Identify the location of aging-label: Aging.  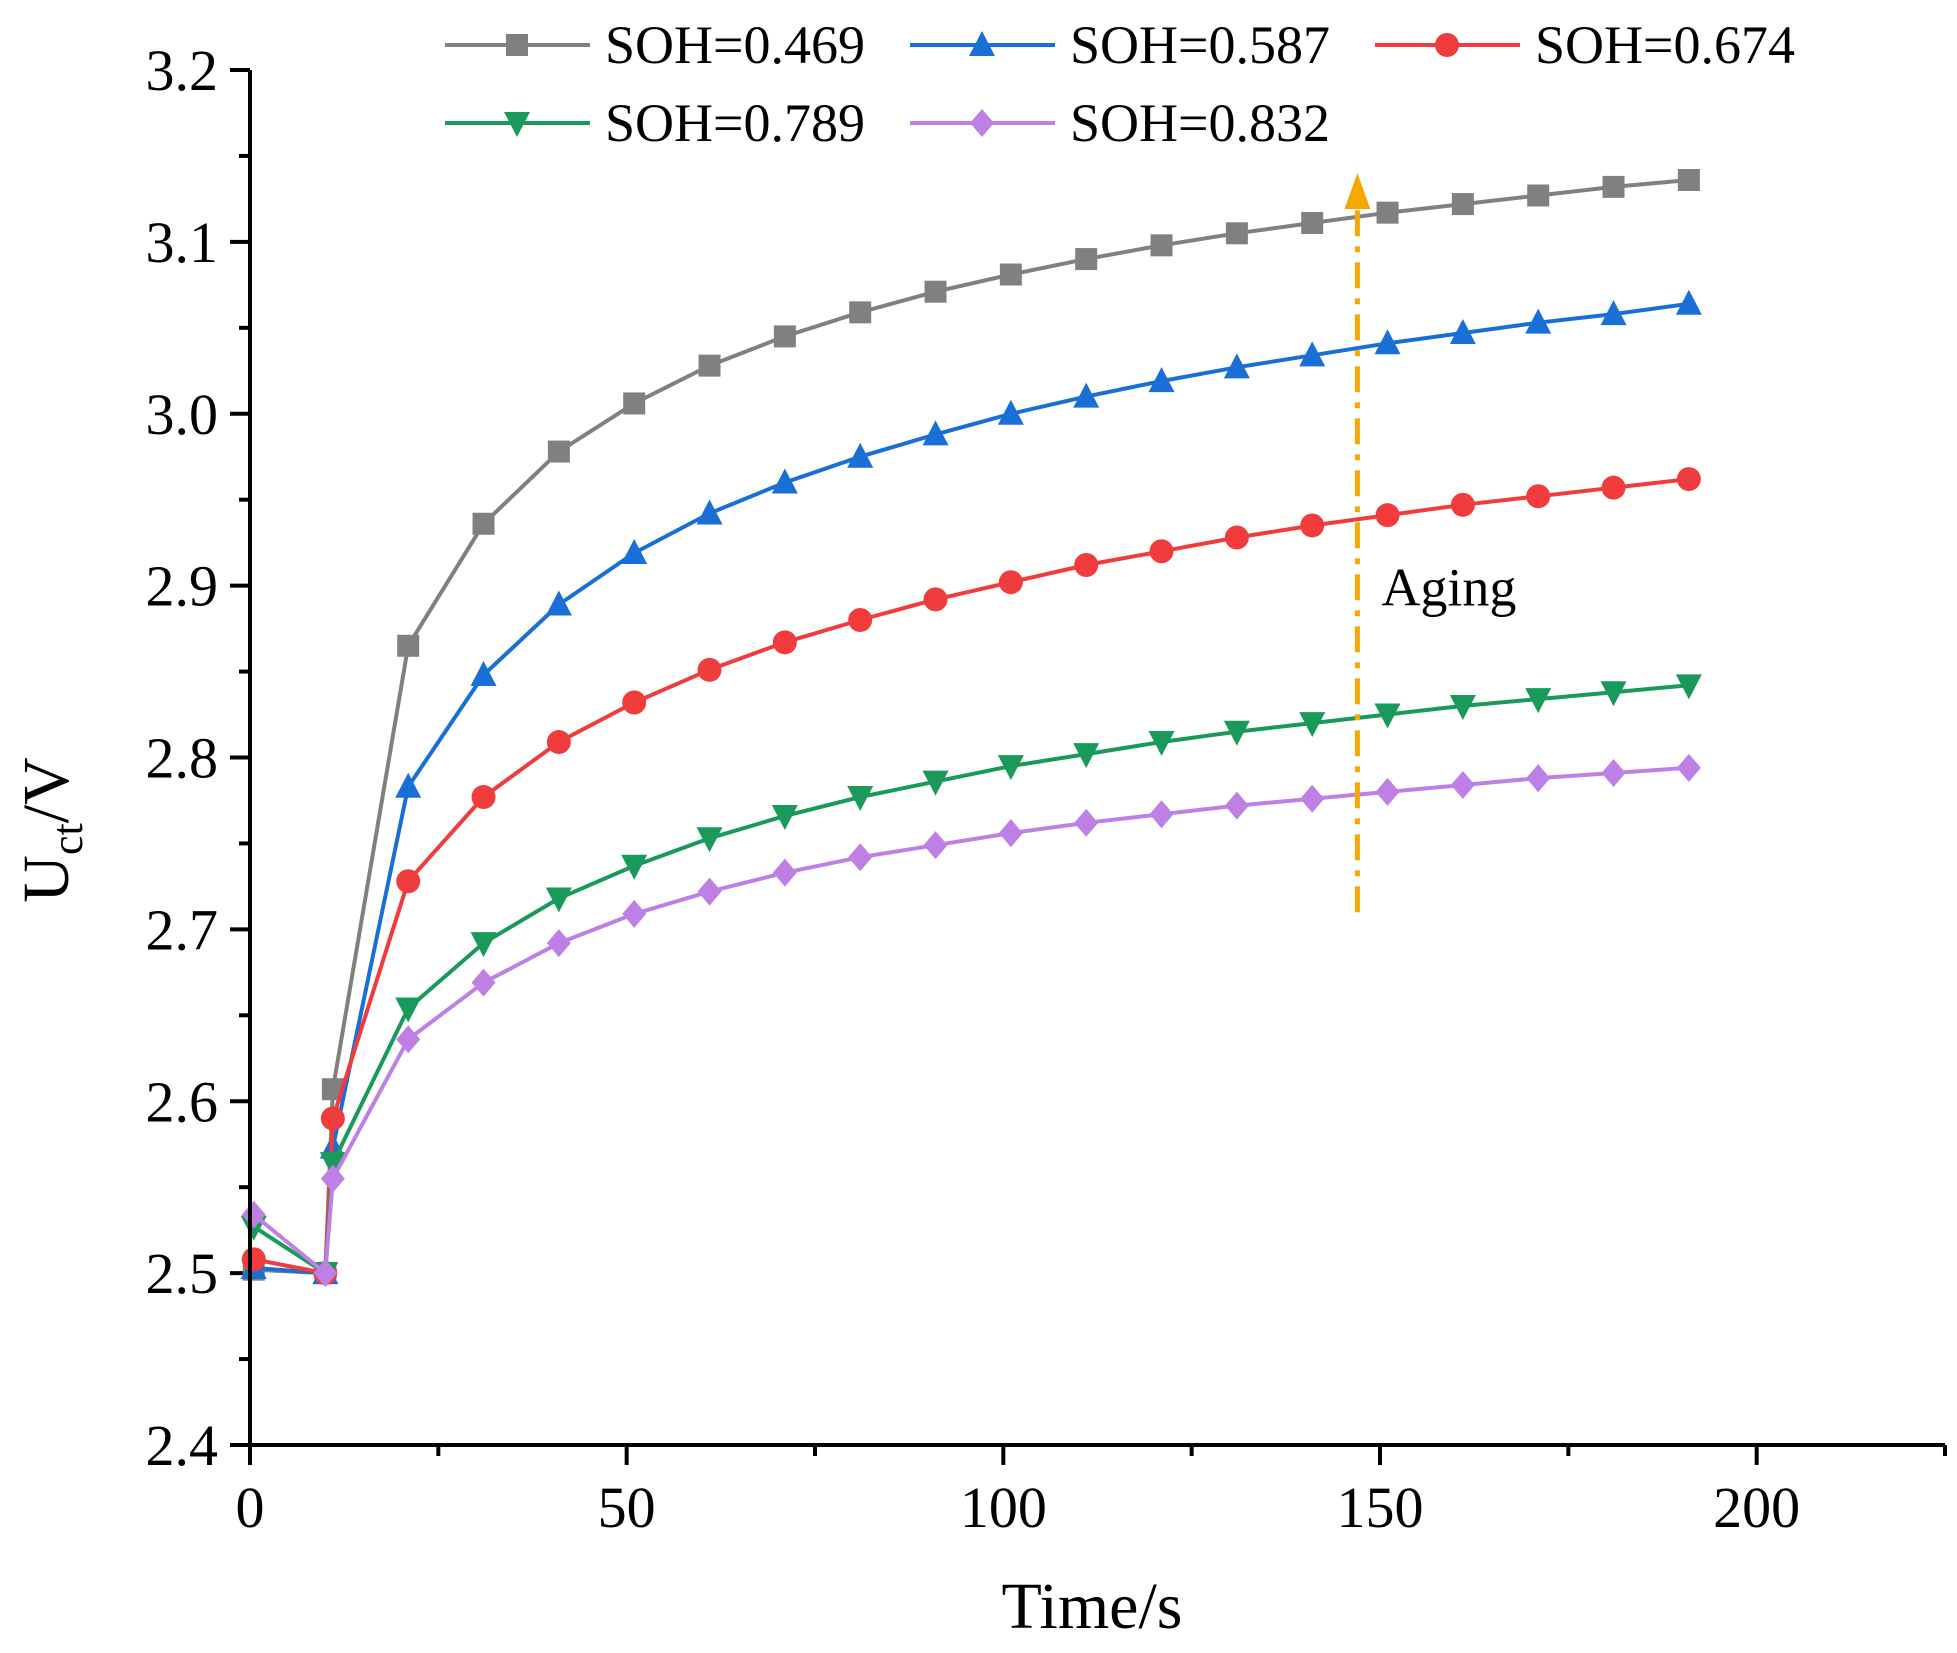
(1448, 588).